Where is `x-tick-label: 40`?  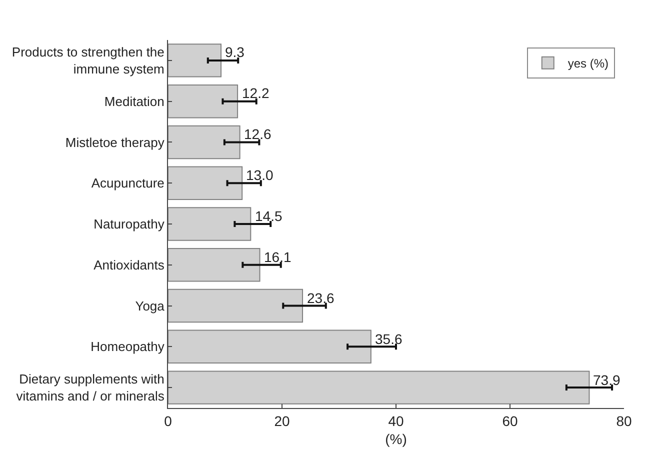
x-tick-label: 40 is located at coordinates (396, 420).